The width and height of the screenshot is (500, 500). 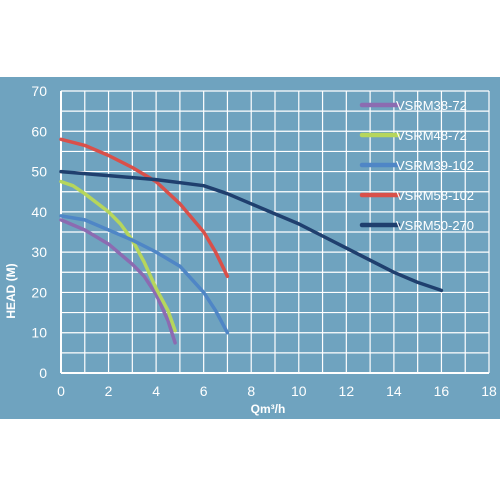 What do you see at coordinates (489, 391) in the screenshot?
I see `x-tick-label: 18` at bounding box center [489, 391].